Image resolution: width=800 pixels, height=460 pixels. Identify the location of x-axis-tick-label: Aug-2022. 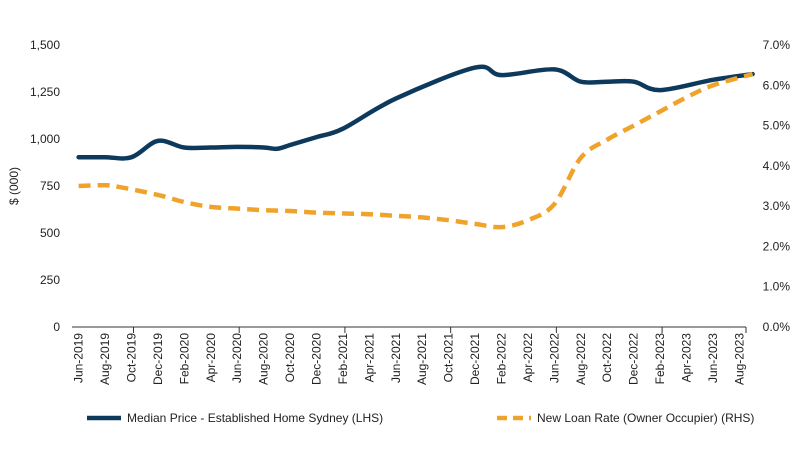
(581, 359).